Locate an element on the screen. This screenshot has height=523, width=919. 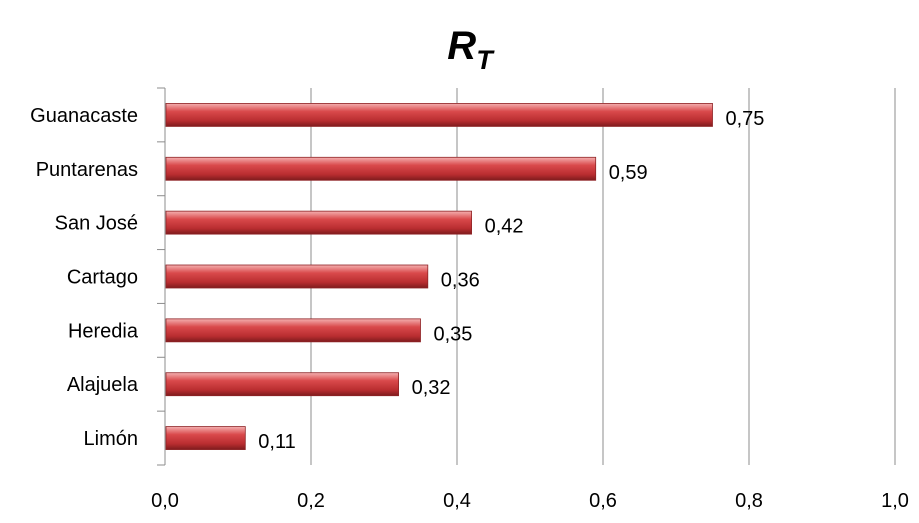
x-tick-label: 0,4 is located at coordinates (457, 501).